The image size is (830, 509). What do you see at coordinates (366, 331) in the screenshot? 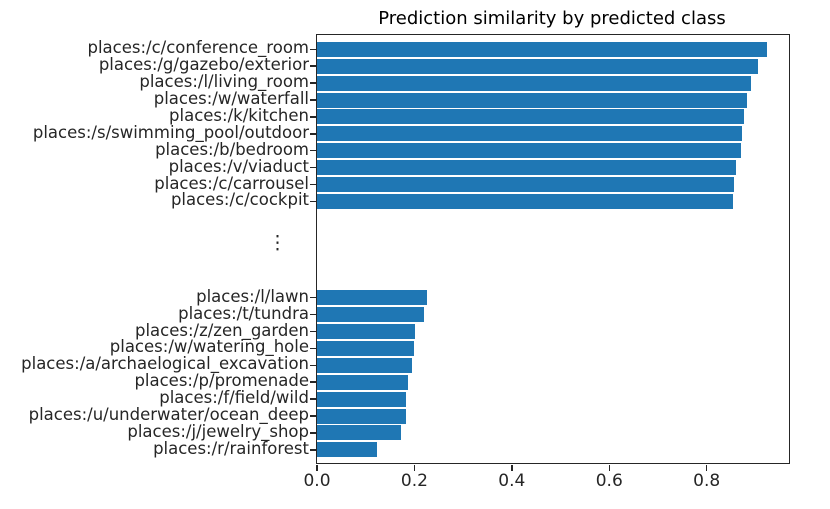
I see `bar-places:/z/zen_garden` at bounding box center [366, 331].